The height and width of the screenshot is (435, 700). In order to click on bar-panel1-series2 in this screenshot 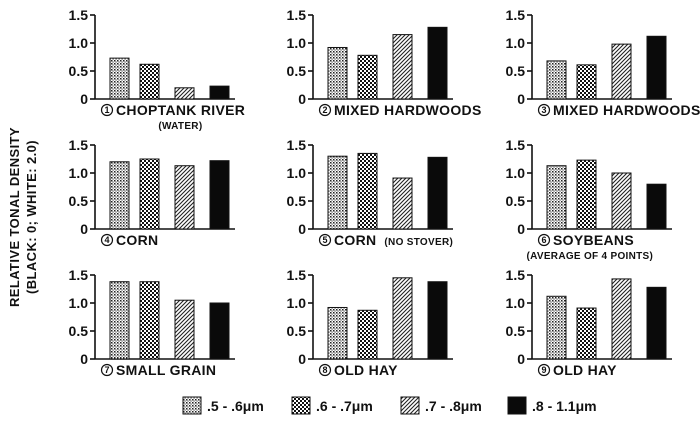, I will do `click(149, 81)`.